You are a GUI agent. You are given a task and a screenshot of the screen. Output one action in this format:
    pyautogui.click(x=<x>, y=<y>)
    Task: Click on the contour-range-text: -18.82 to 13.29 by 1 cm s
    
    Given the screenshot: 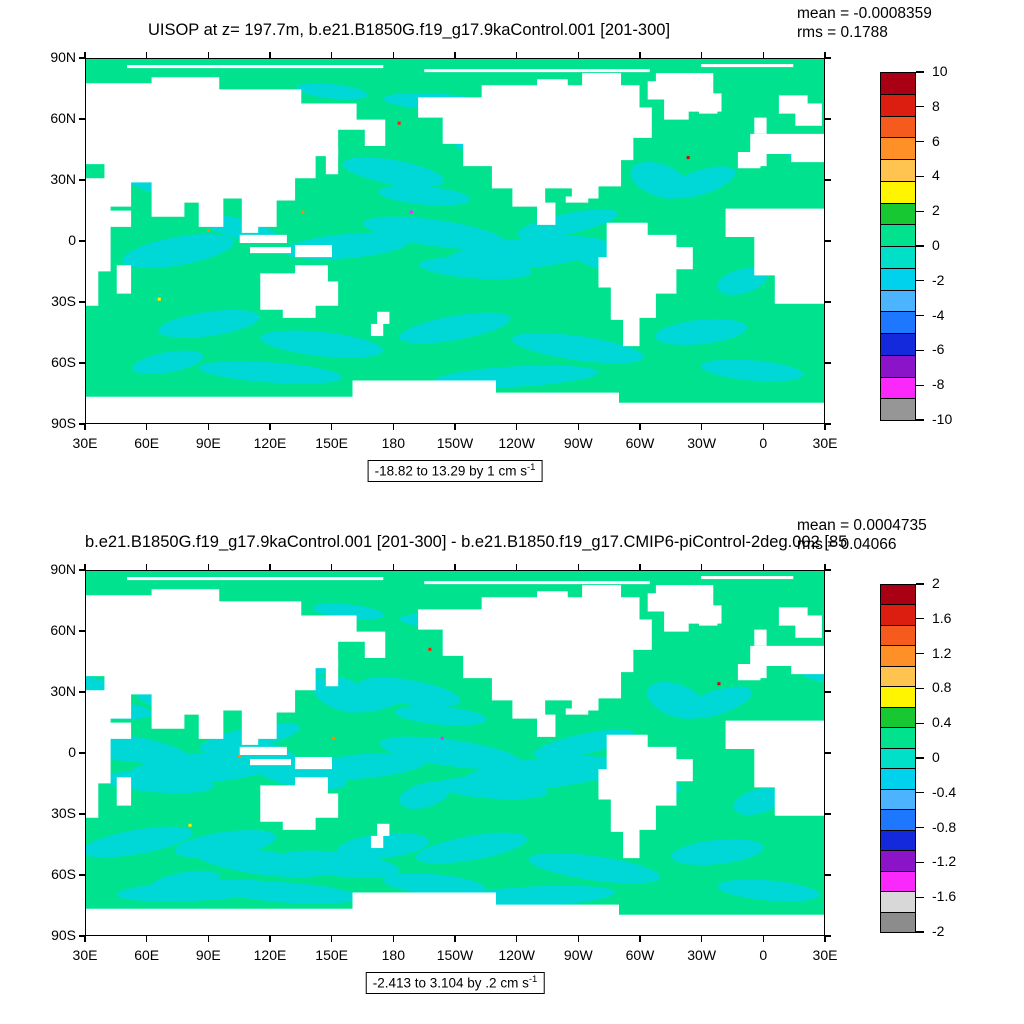 What is the action you would take?
    pyautogui.click(x=450, y=471)
    